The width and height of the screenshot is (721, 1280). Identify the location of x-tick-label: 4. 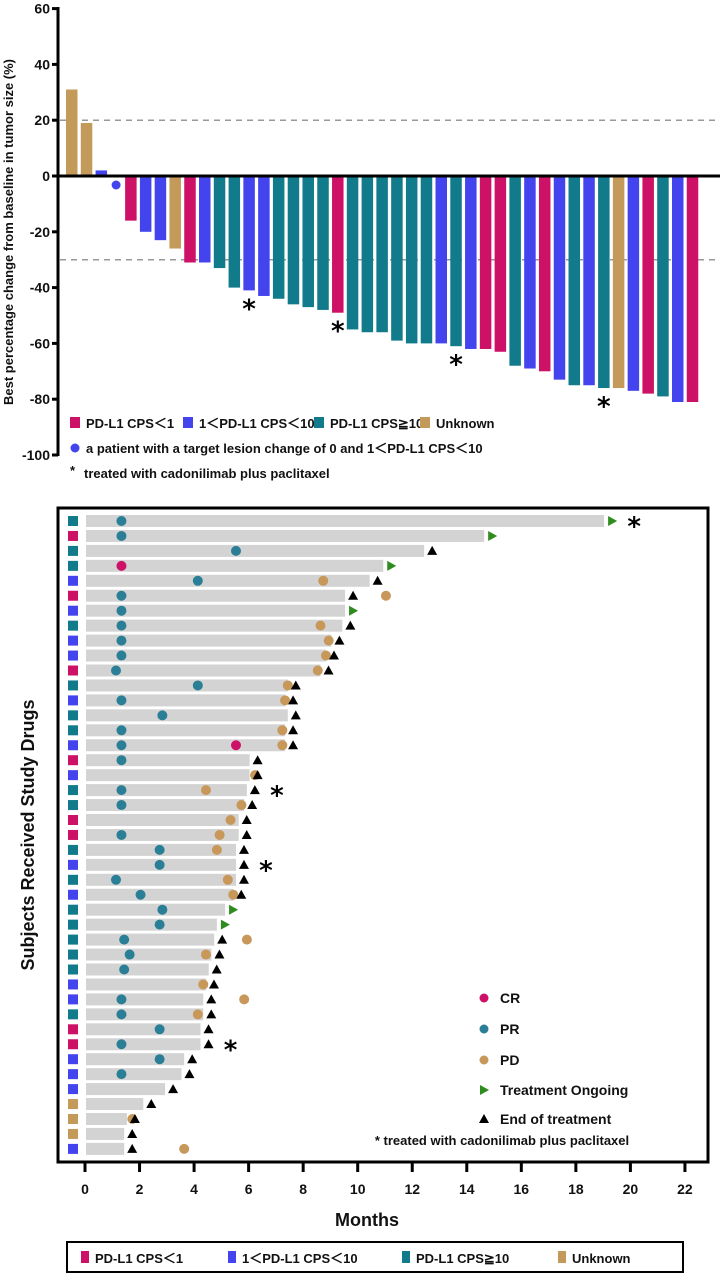
(194, 1189).